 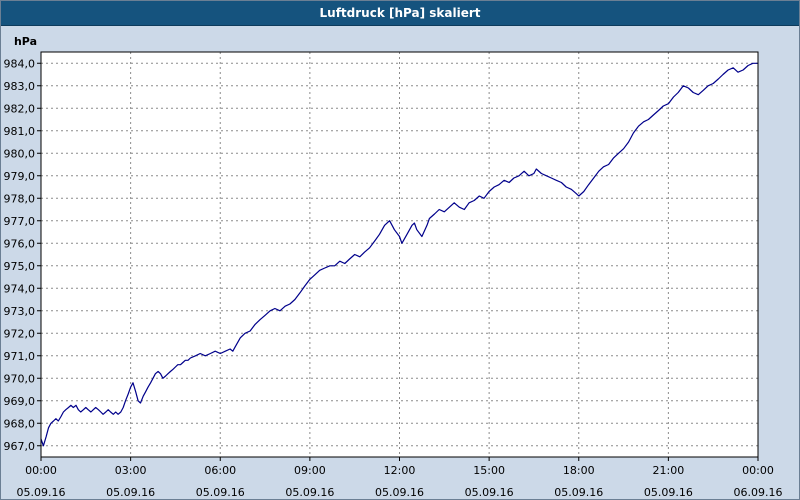 I want to click on svg-text: 973,0, so click(x=20, y=311).